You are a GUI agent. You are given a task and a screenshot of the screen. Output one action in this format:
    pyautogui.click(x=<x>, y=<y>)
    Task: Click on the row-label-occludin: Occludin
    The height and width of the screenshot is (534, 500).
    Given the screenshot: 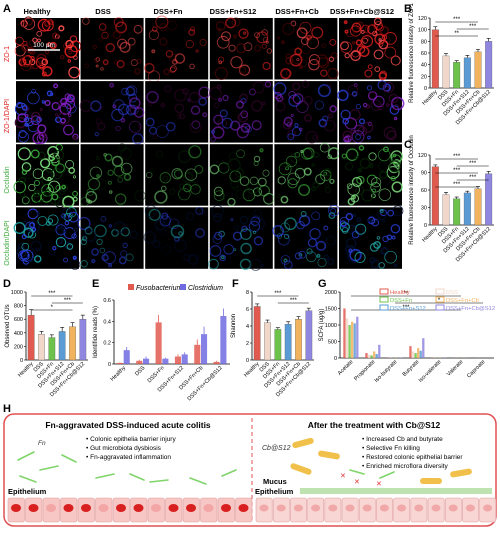 What is the action you would take?
    pyautogui.click(x=7, y=179)
    